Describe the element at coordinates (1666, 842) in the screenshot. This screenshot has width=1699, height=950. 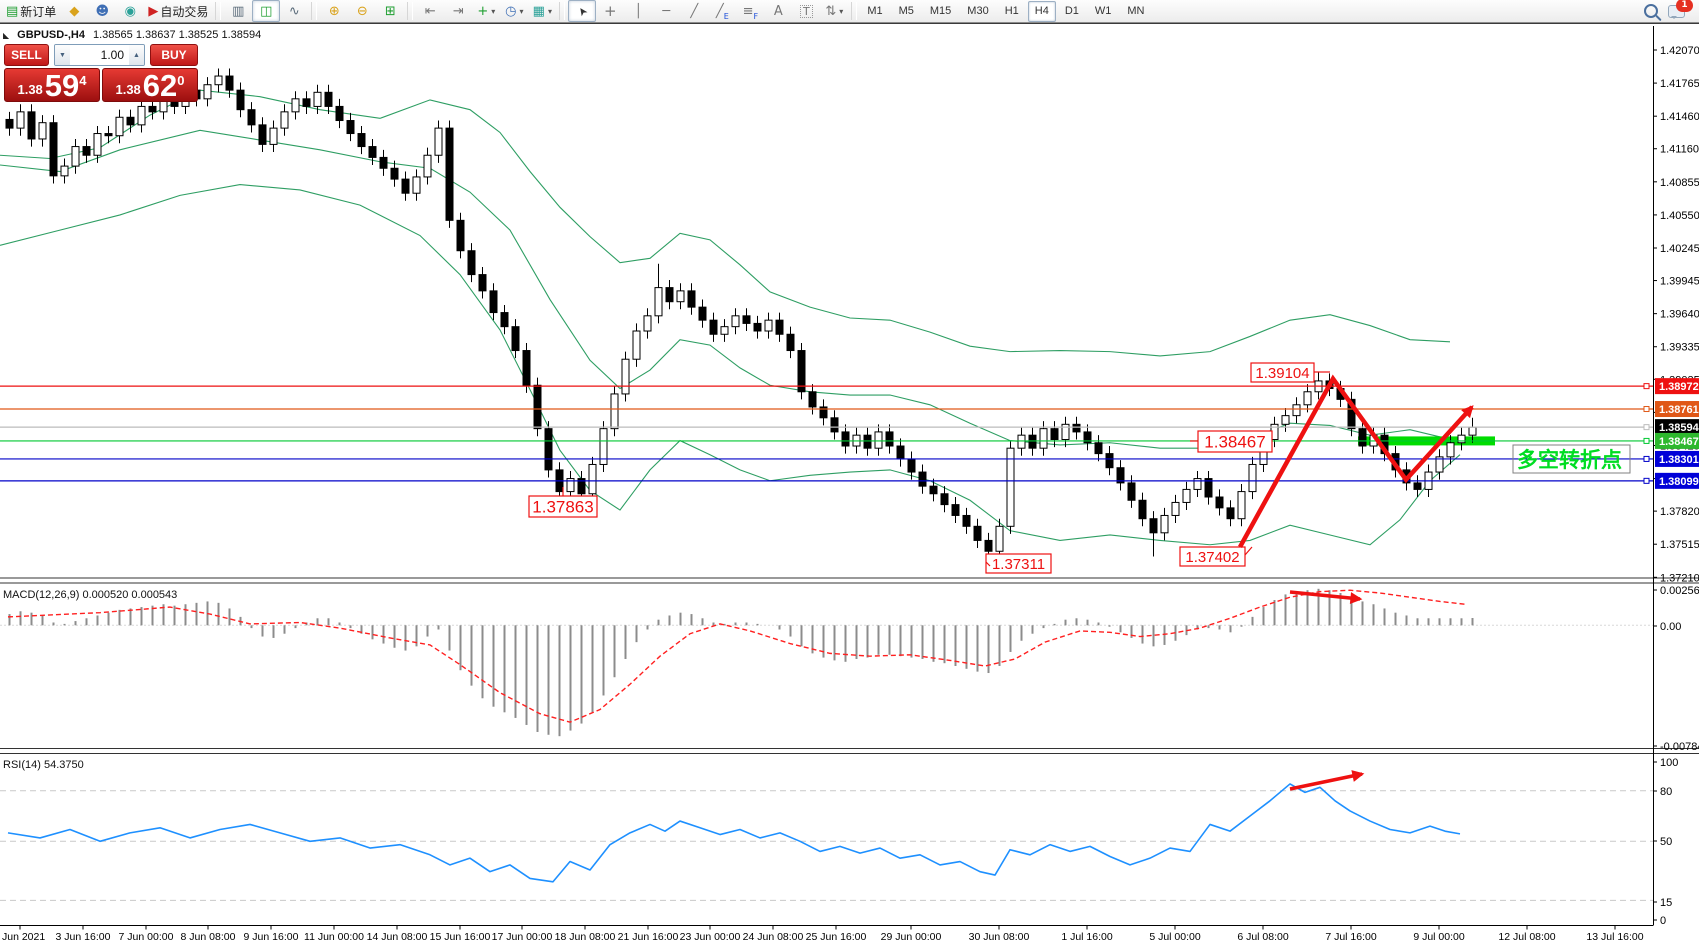
I see `svg-text: 50` at that location.